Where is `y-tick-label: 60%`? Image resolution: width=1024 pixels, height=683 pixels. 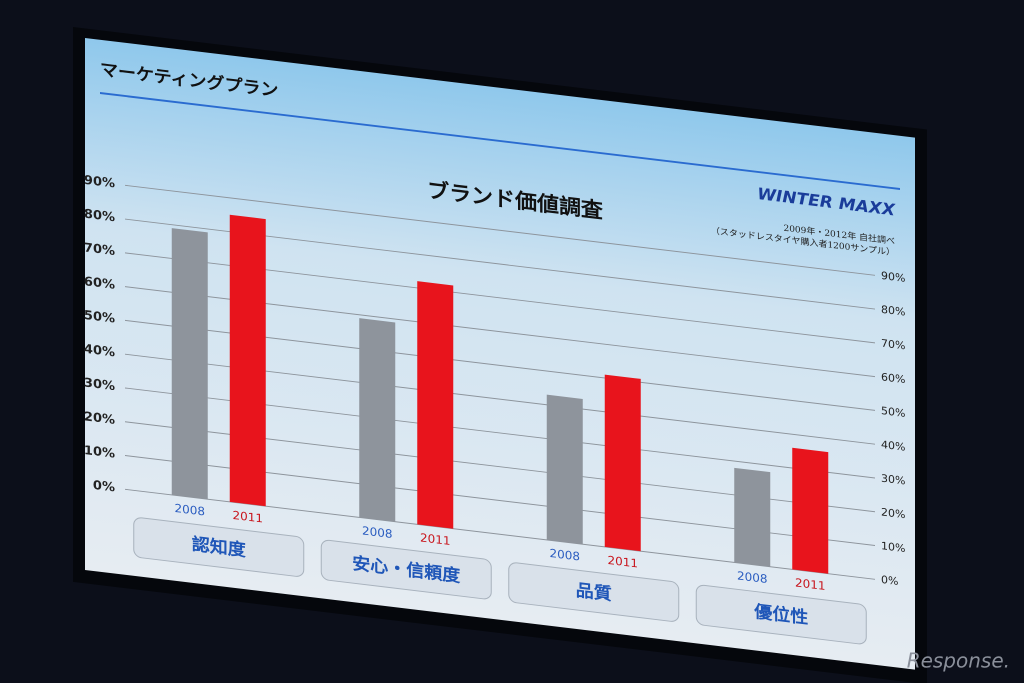 y-tick-label: 60% is located at coordinates (99, 282).